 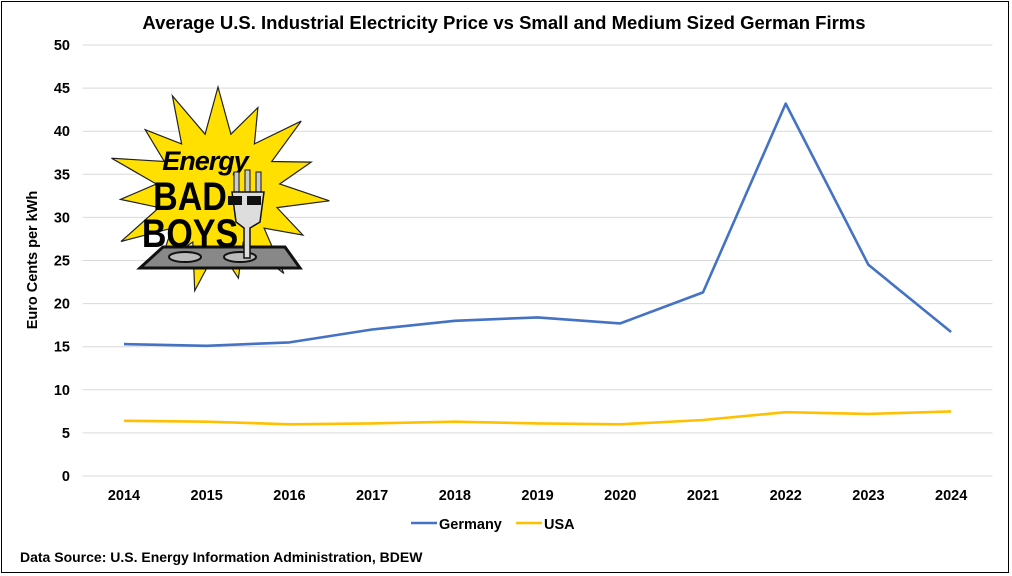 I want to click on y-tick-labels: 0 5 10 15 20 25 30 35 40 45 50, so click(x=62, y=261).